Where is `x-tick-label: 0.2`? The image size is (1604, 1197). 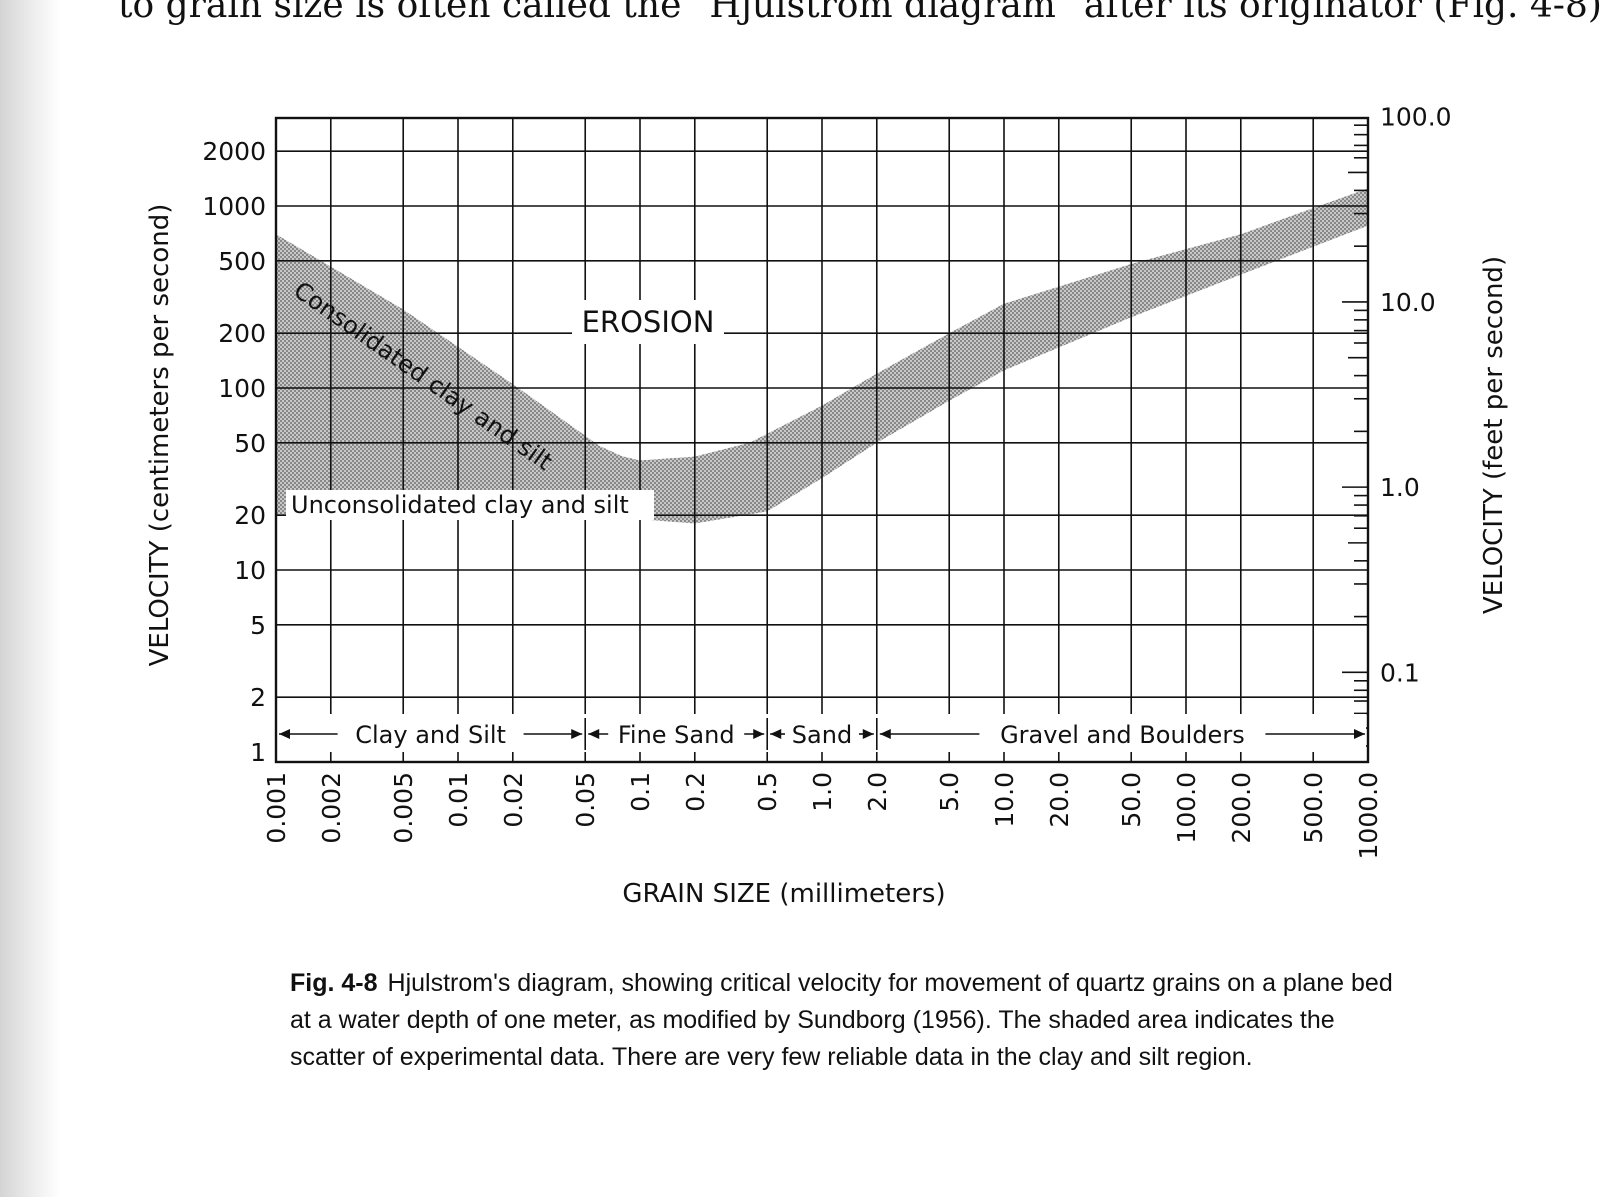 x-tick-label: 0.2 is located at coordinates (695, 792).